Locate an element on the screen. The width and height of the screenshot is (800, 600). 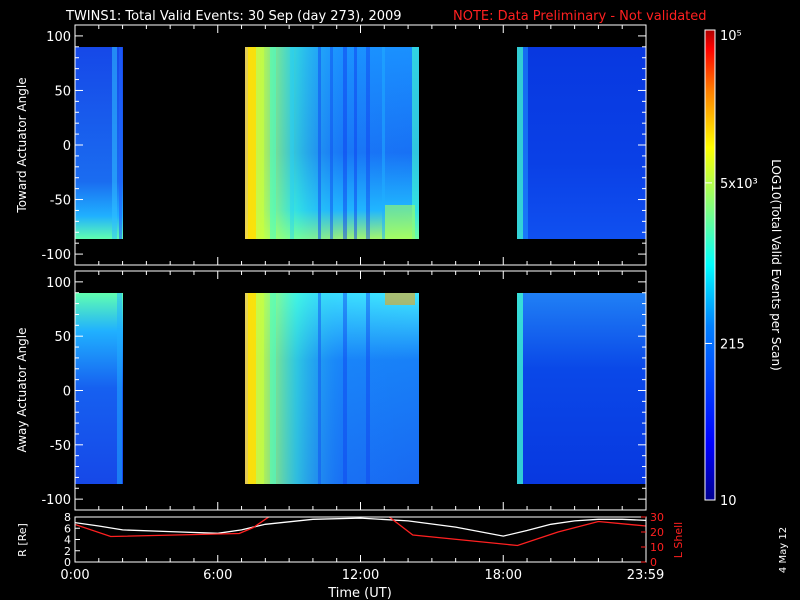
colorbar-tick-label: 215 is located at coordinates (732, 344).